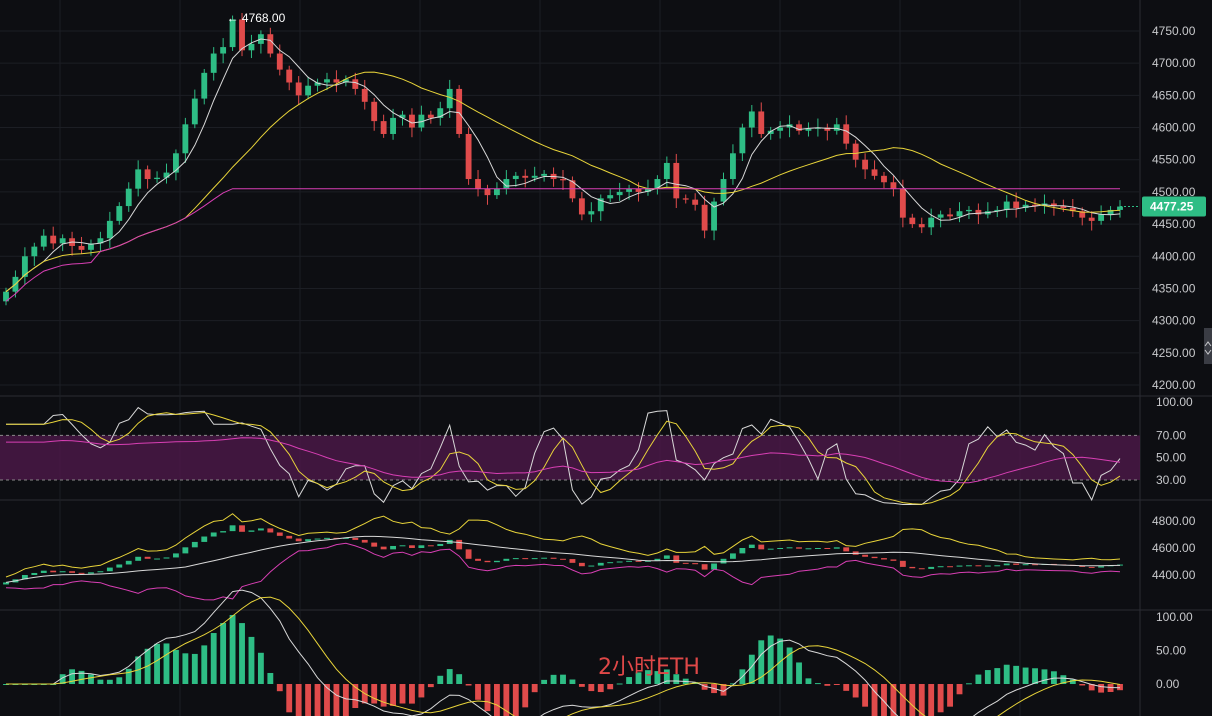 This screenshot has height=716, width=1212. Describe the element at coordinates (570, 457) in the screenshot. I see `rsi-band` at that location.